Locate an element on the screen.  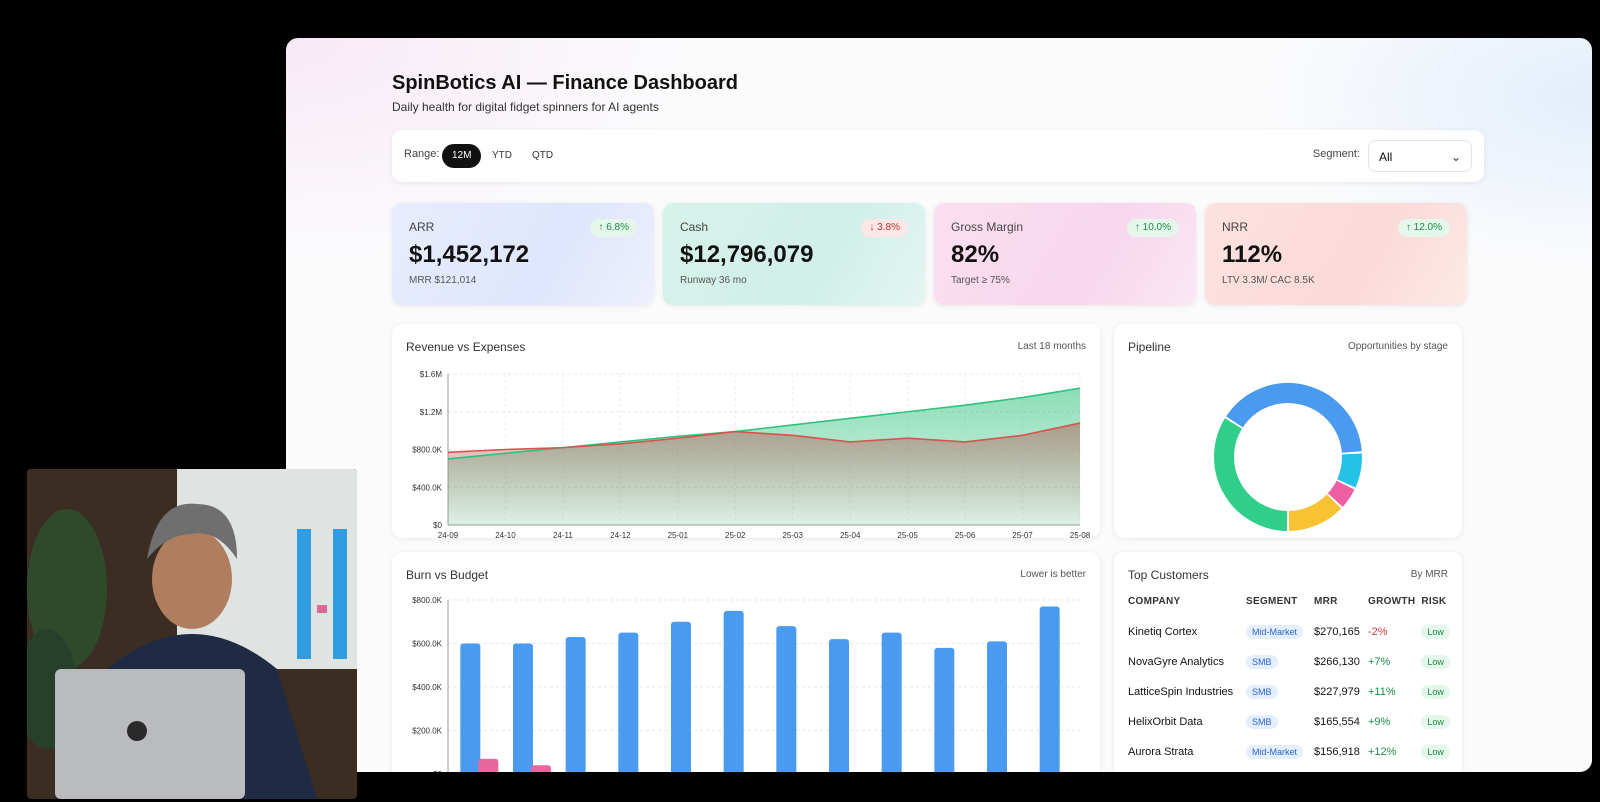
column-header-growth: GROWTH is located at coordinates (1392, 601).